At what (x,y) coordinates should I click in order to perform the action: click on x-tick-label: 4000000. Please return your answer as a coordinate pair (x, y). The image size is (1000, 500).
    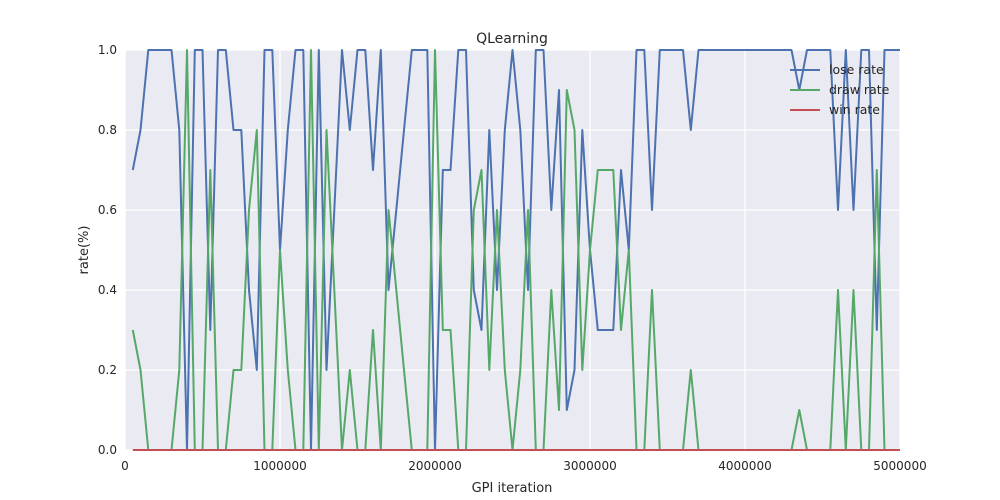
    Looking at the image, I should click on (744, 466).